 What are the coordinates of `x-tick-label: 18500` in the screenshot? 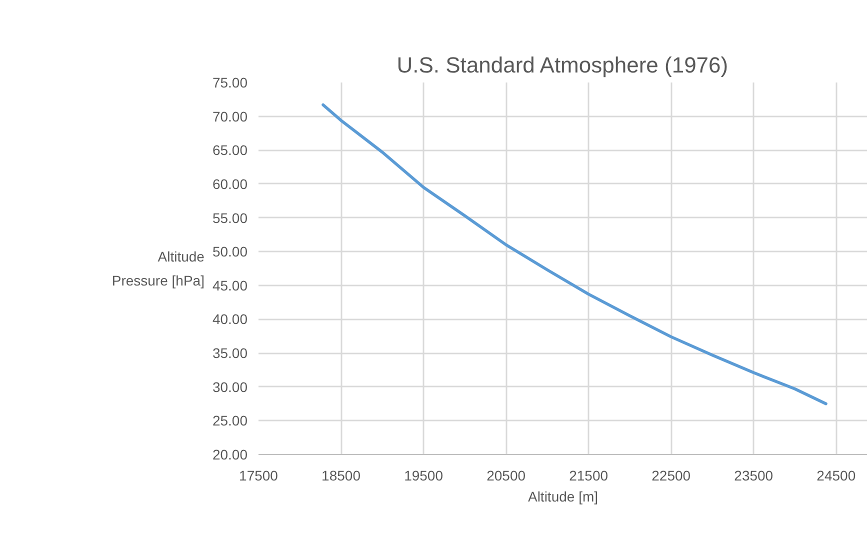 It's located at (341, 476).